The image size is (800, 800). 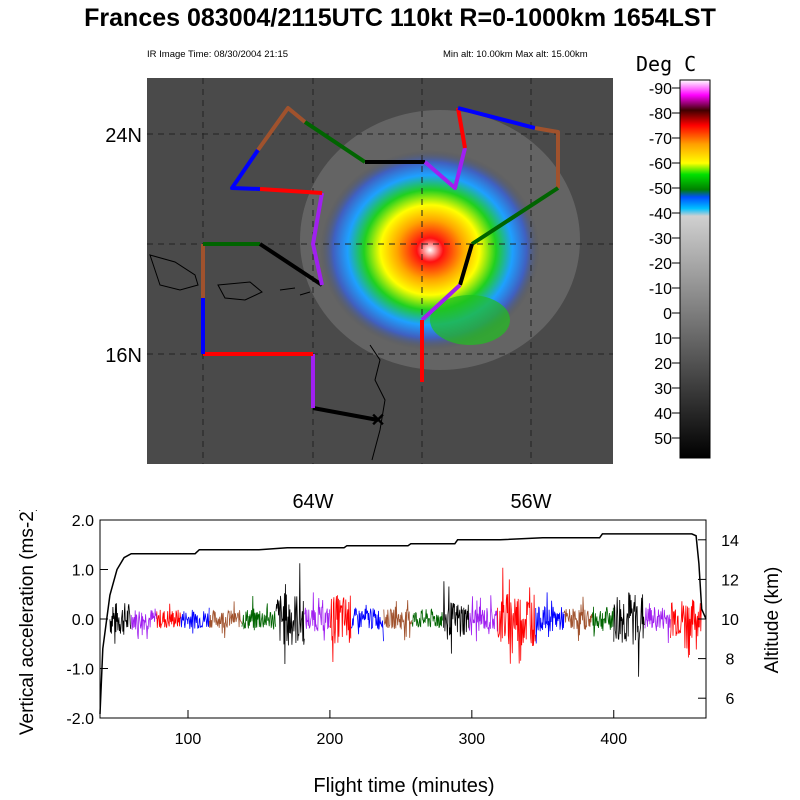 What do you see at coordinates (772, 620) in the screenshot?
I see `right-y-axis-title: Altitude (km)` at bounding box center [772, 620].